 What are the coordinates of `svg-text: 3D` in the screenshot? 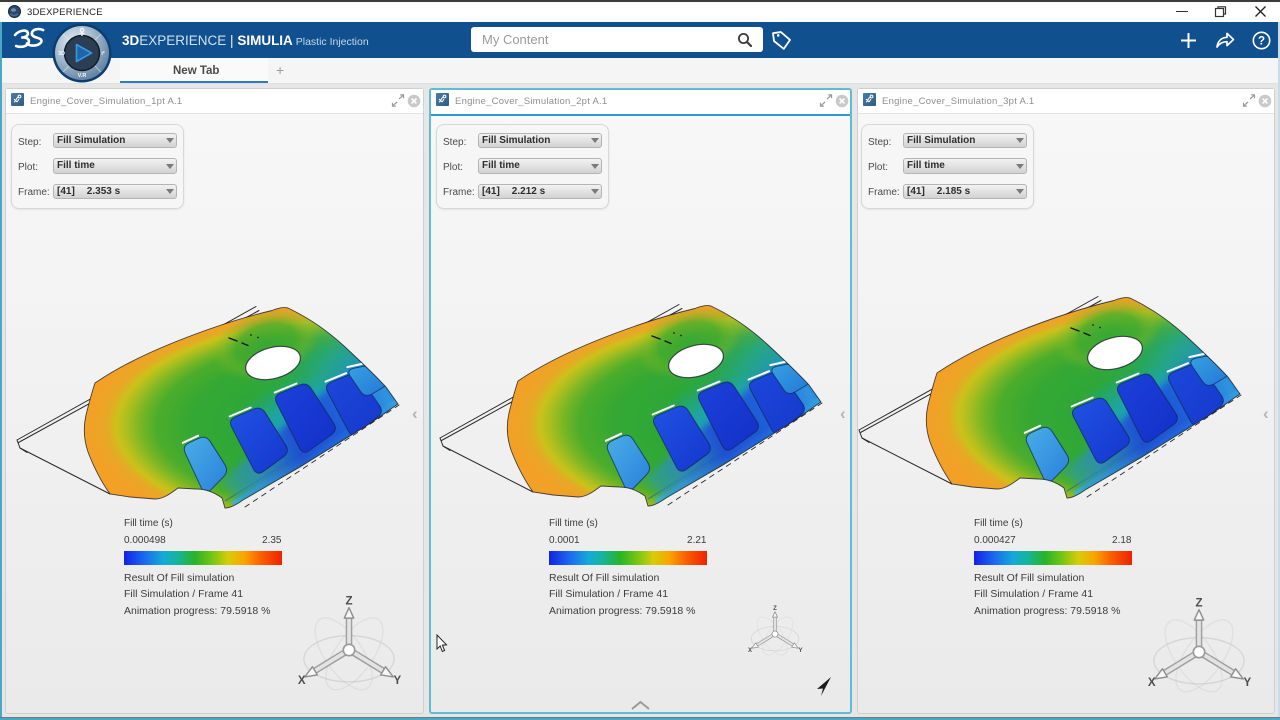 It's located at (61, 54).